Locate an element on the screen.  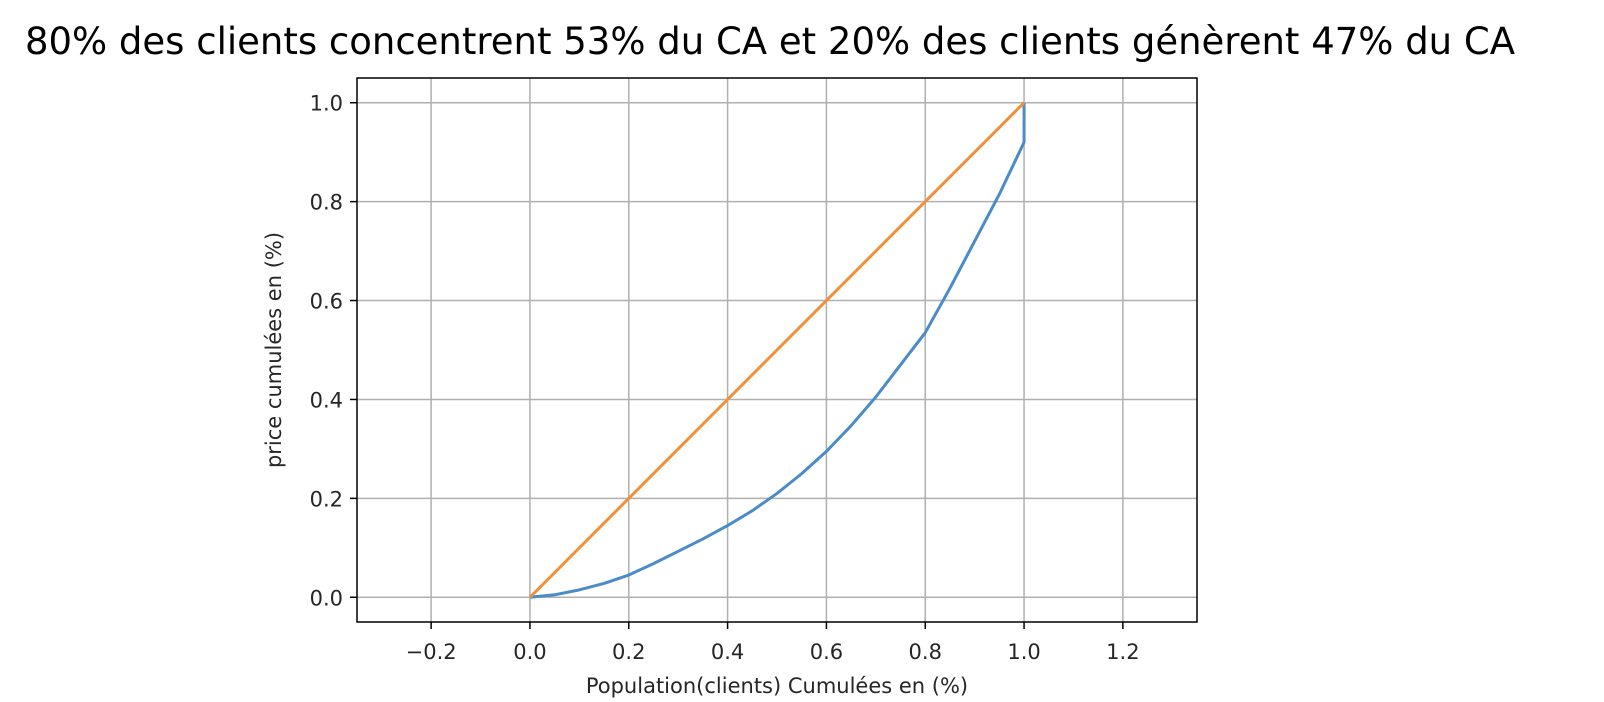
y-tick-label: 0.4 is located at coordinates (326, 400).